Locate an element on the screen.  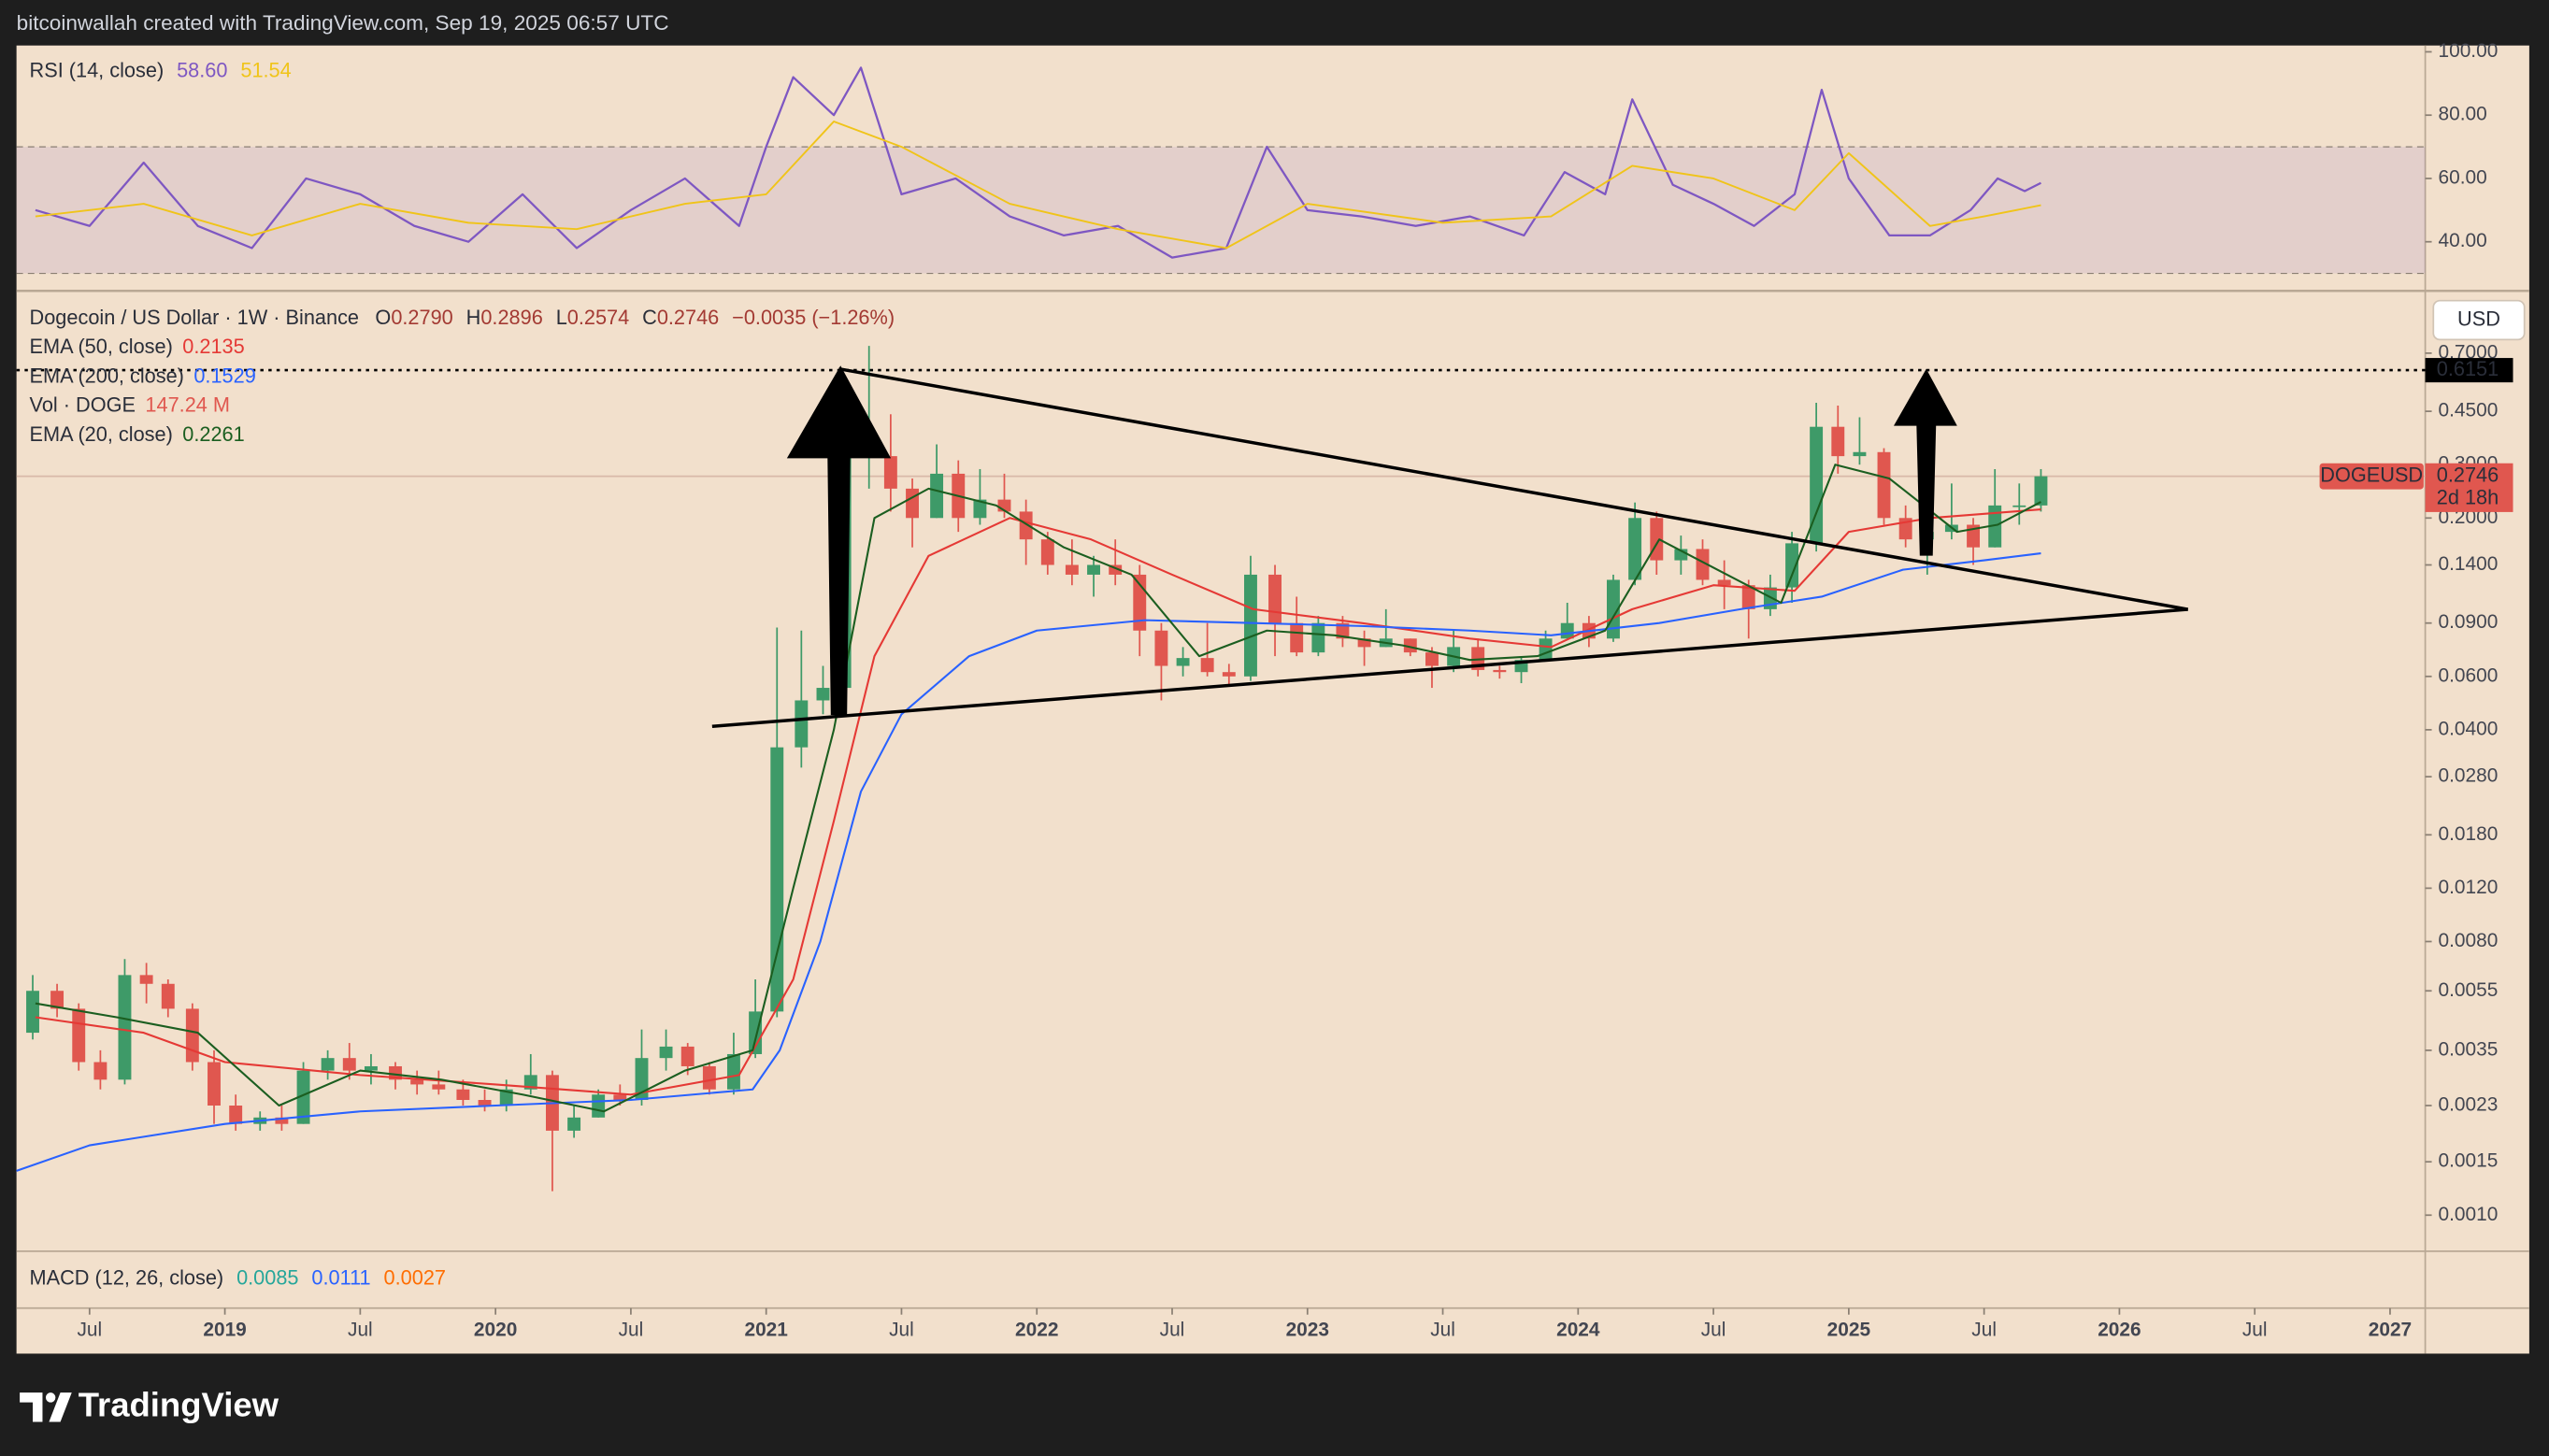
legend-part: 0.0027 is located at coordinates (415, 1277).